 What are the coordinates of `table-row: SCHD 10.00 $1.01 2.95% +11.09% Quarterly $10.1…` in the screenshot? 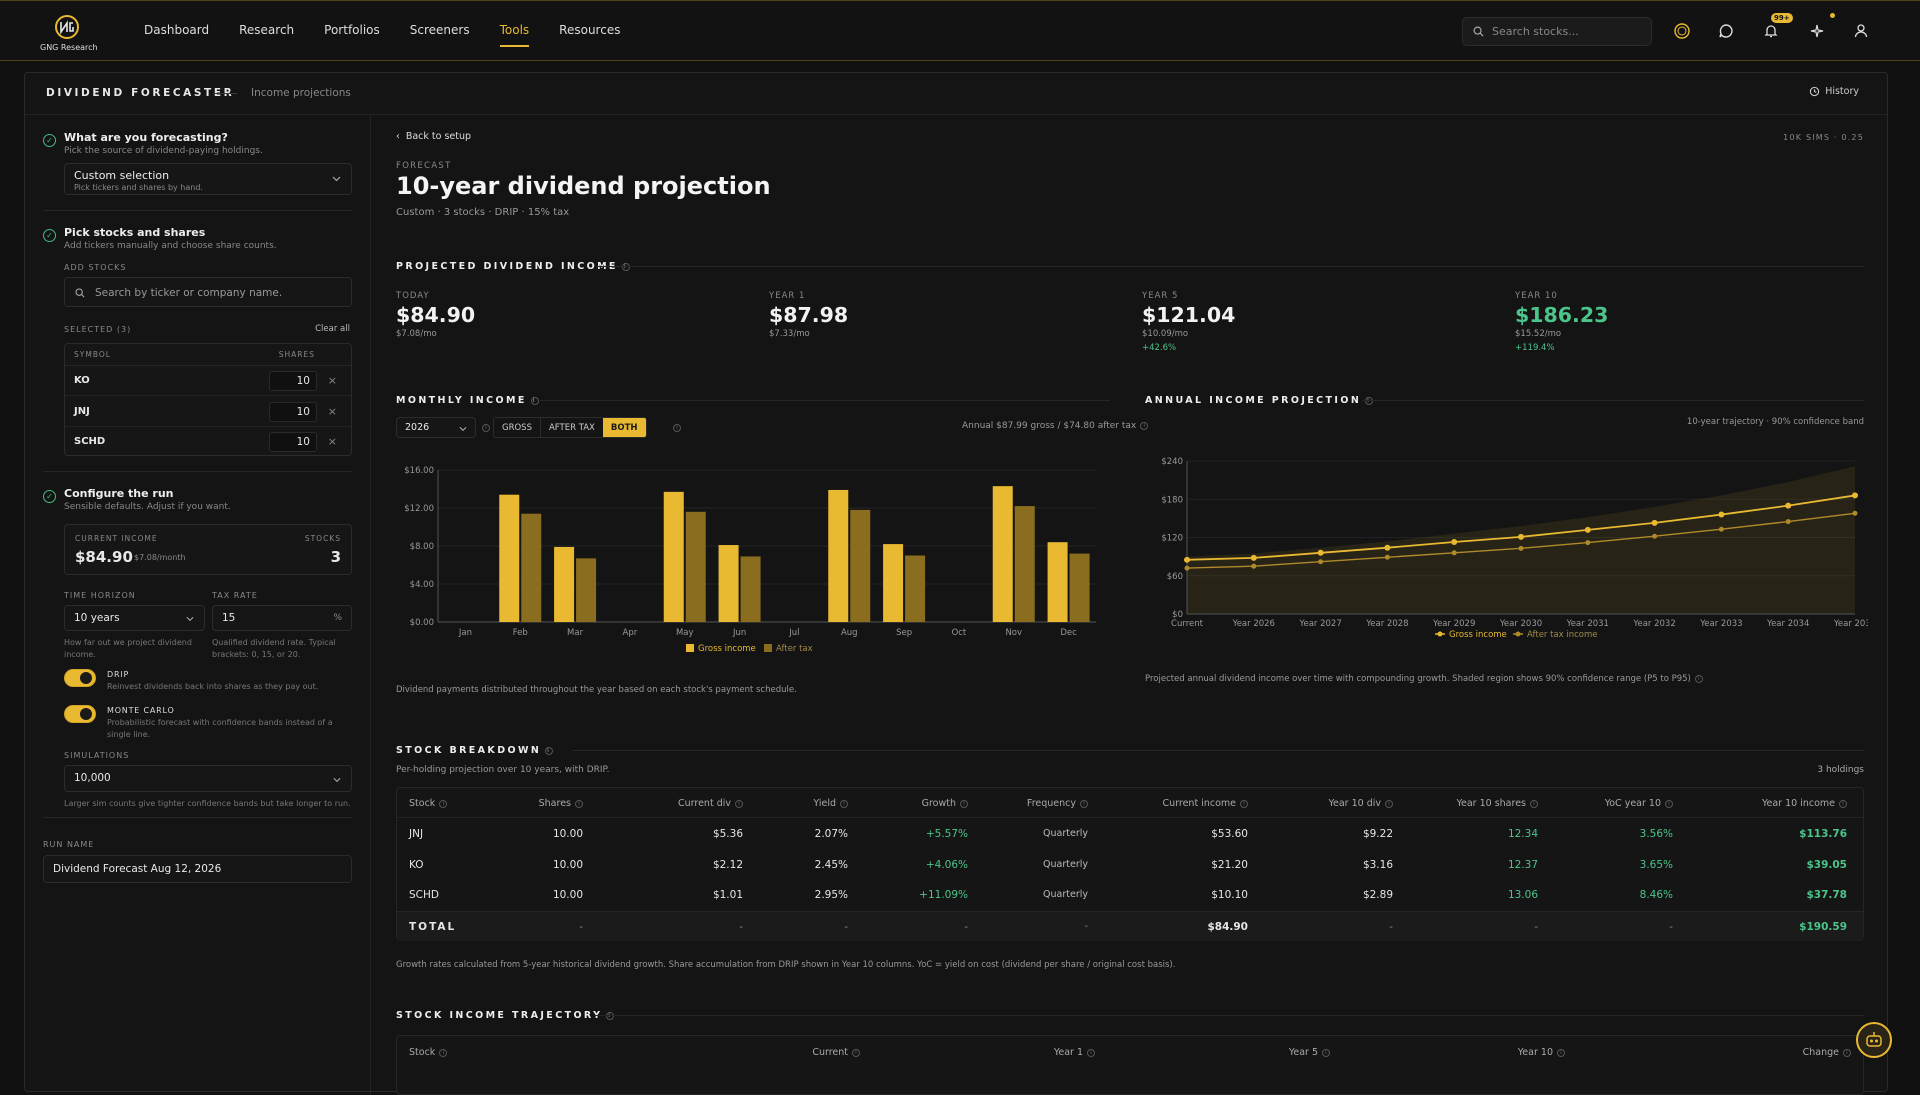 It's located at (1130, 895).